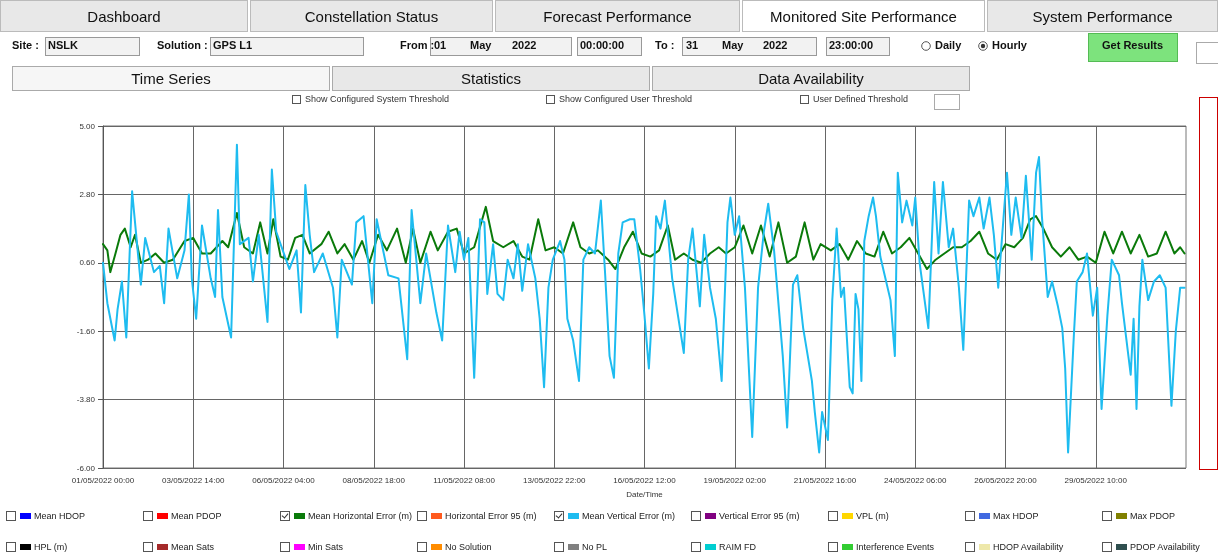 This screenshot has width=1218, height=558. I want to click on legend-label: Max HDOP, so click(1016, 516).